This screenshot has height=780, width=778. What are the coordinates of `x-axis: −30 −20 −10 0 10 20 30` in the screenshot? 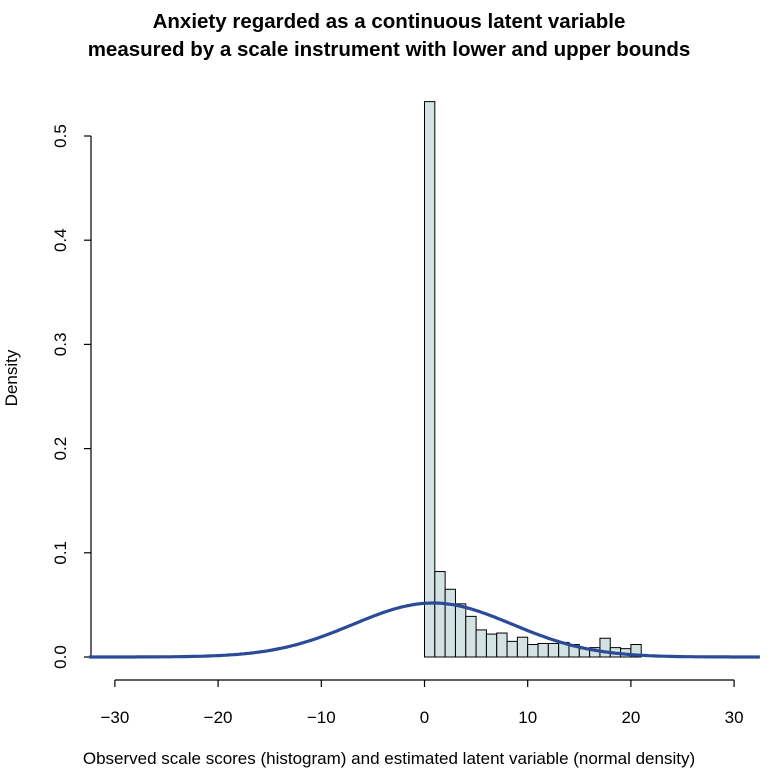 It's located at (422, 703).